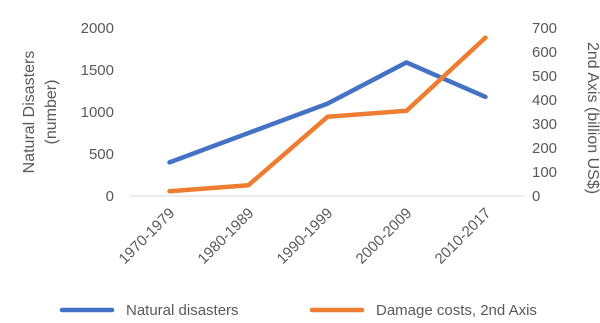 This screenshot has width=600, height=323. Describe the element at coordinates (536, 196) in the screenshot. I see `right-axis-tick-label: 0` at that location.